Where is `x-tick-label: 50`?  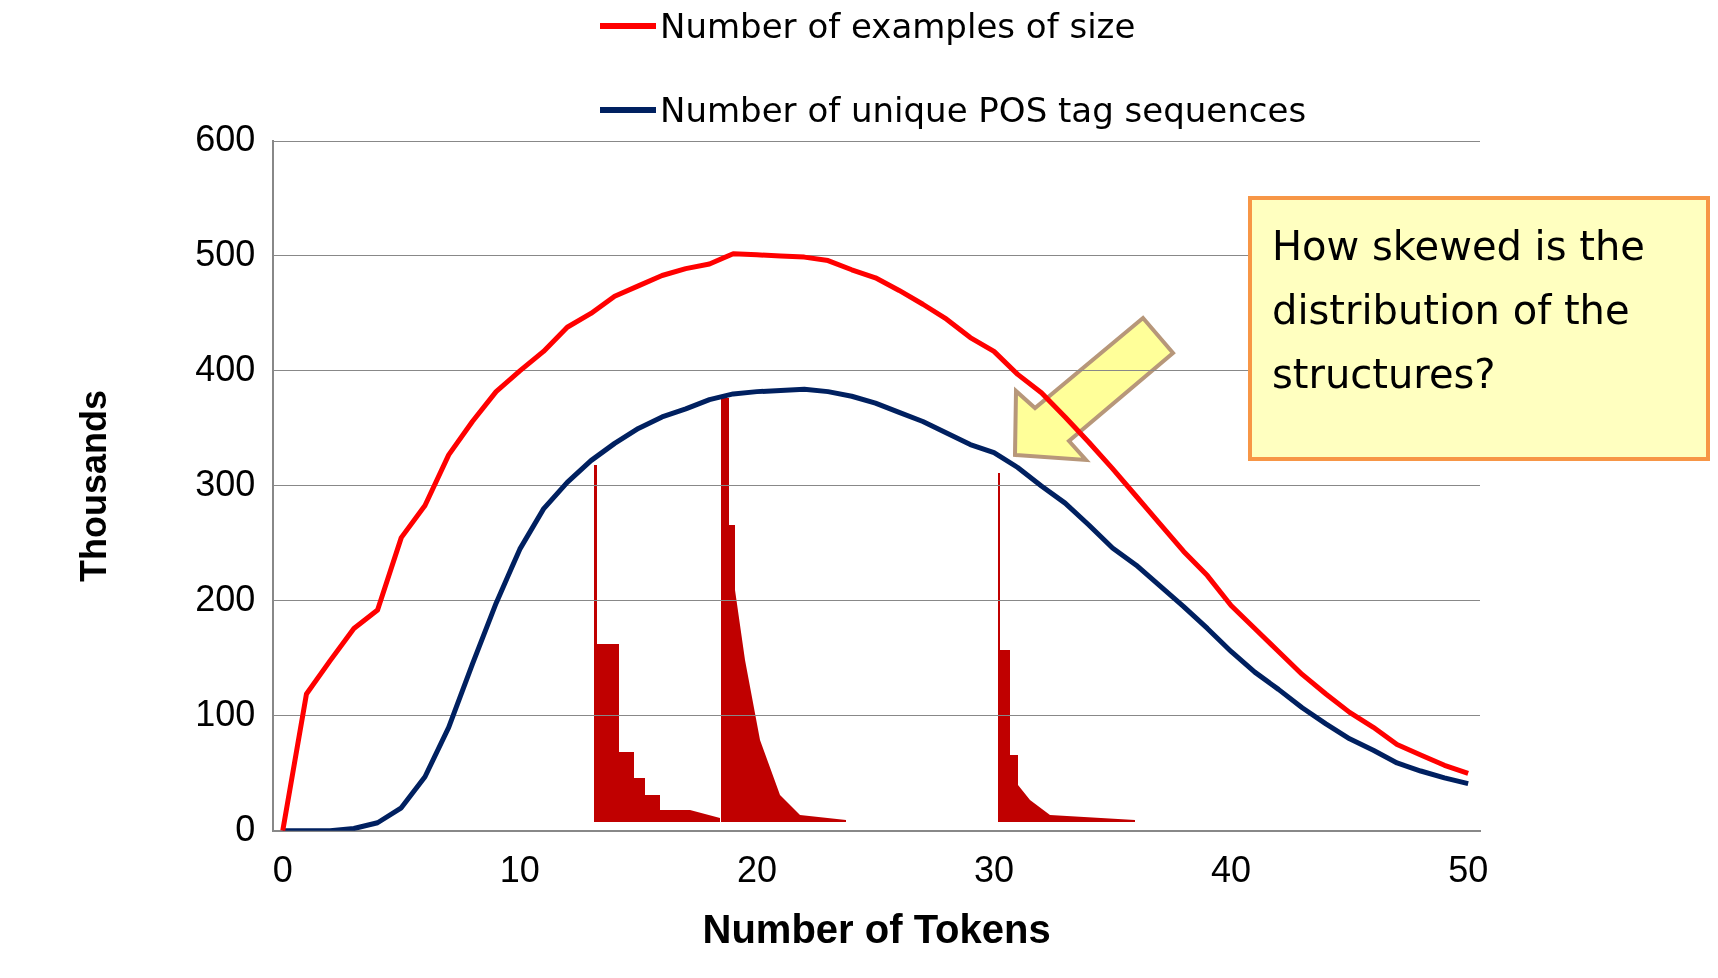 x-tick-label: 50 is located at coordinates (1468, 870).